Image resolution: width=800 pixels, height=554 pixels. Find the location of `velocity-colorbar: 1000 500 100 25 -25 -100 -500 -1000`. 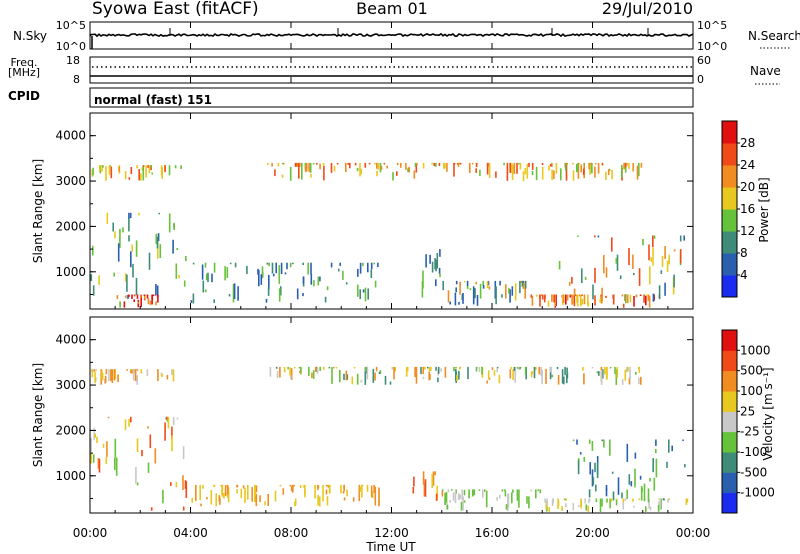

velocity-colorbar: 1000 500 100 25 -25 -100 -500 -1000 is located at coordinates (748, 421).